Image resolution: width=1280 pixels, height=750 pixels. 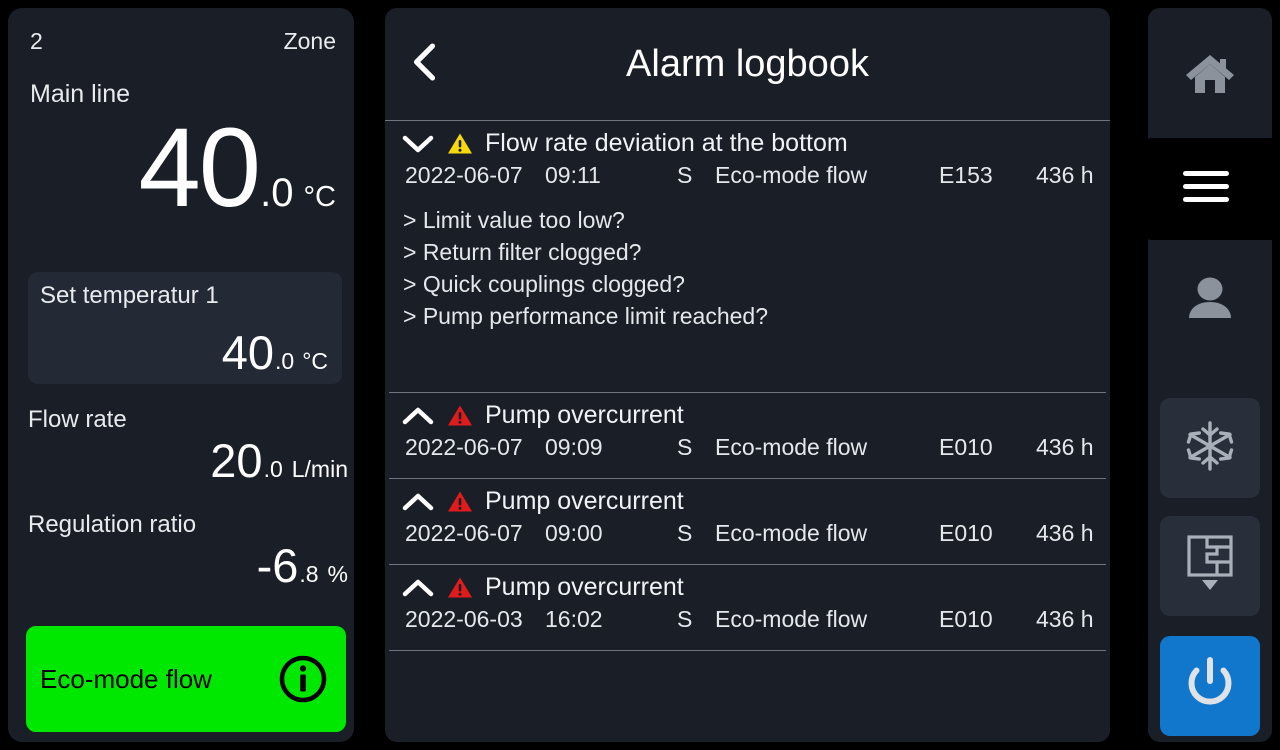 I want to click on setpoint-unit: °C, so click(x=315, y=361).